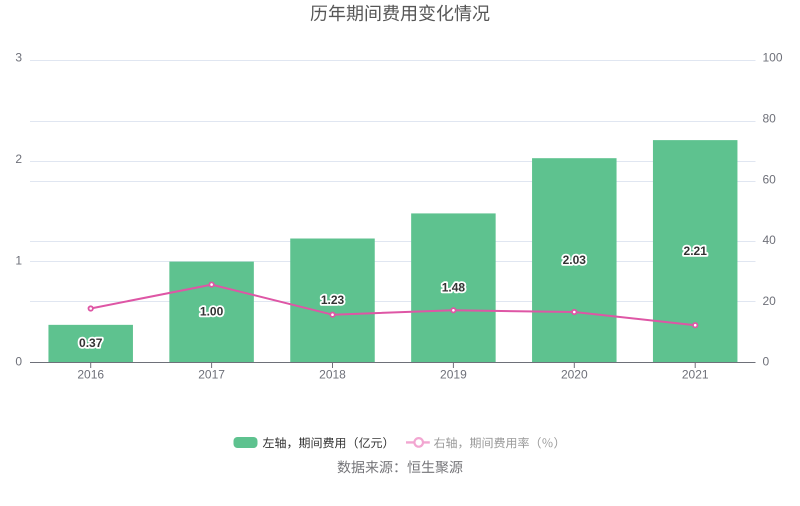 Image resolution: width=800 pixels, height=506 pixels. Describe the element at coordinates (212, 312) in the screenshot. I see `svg-text: 1.00` at that location.